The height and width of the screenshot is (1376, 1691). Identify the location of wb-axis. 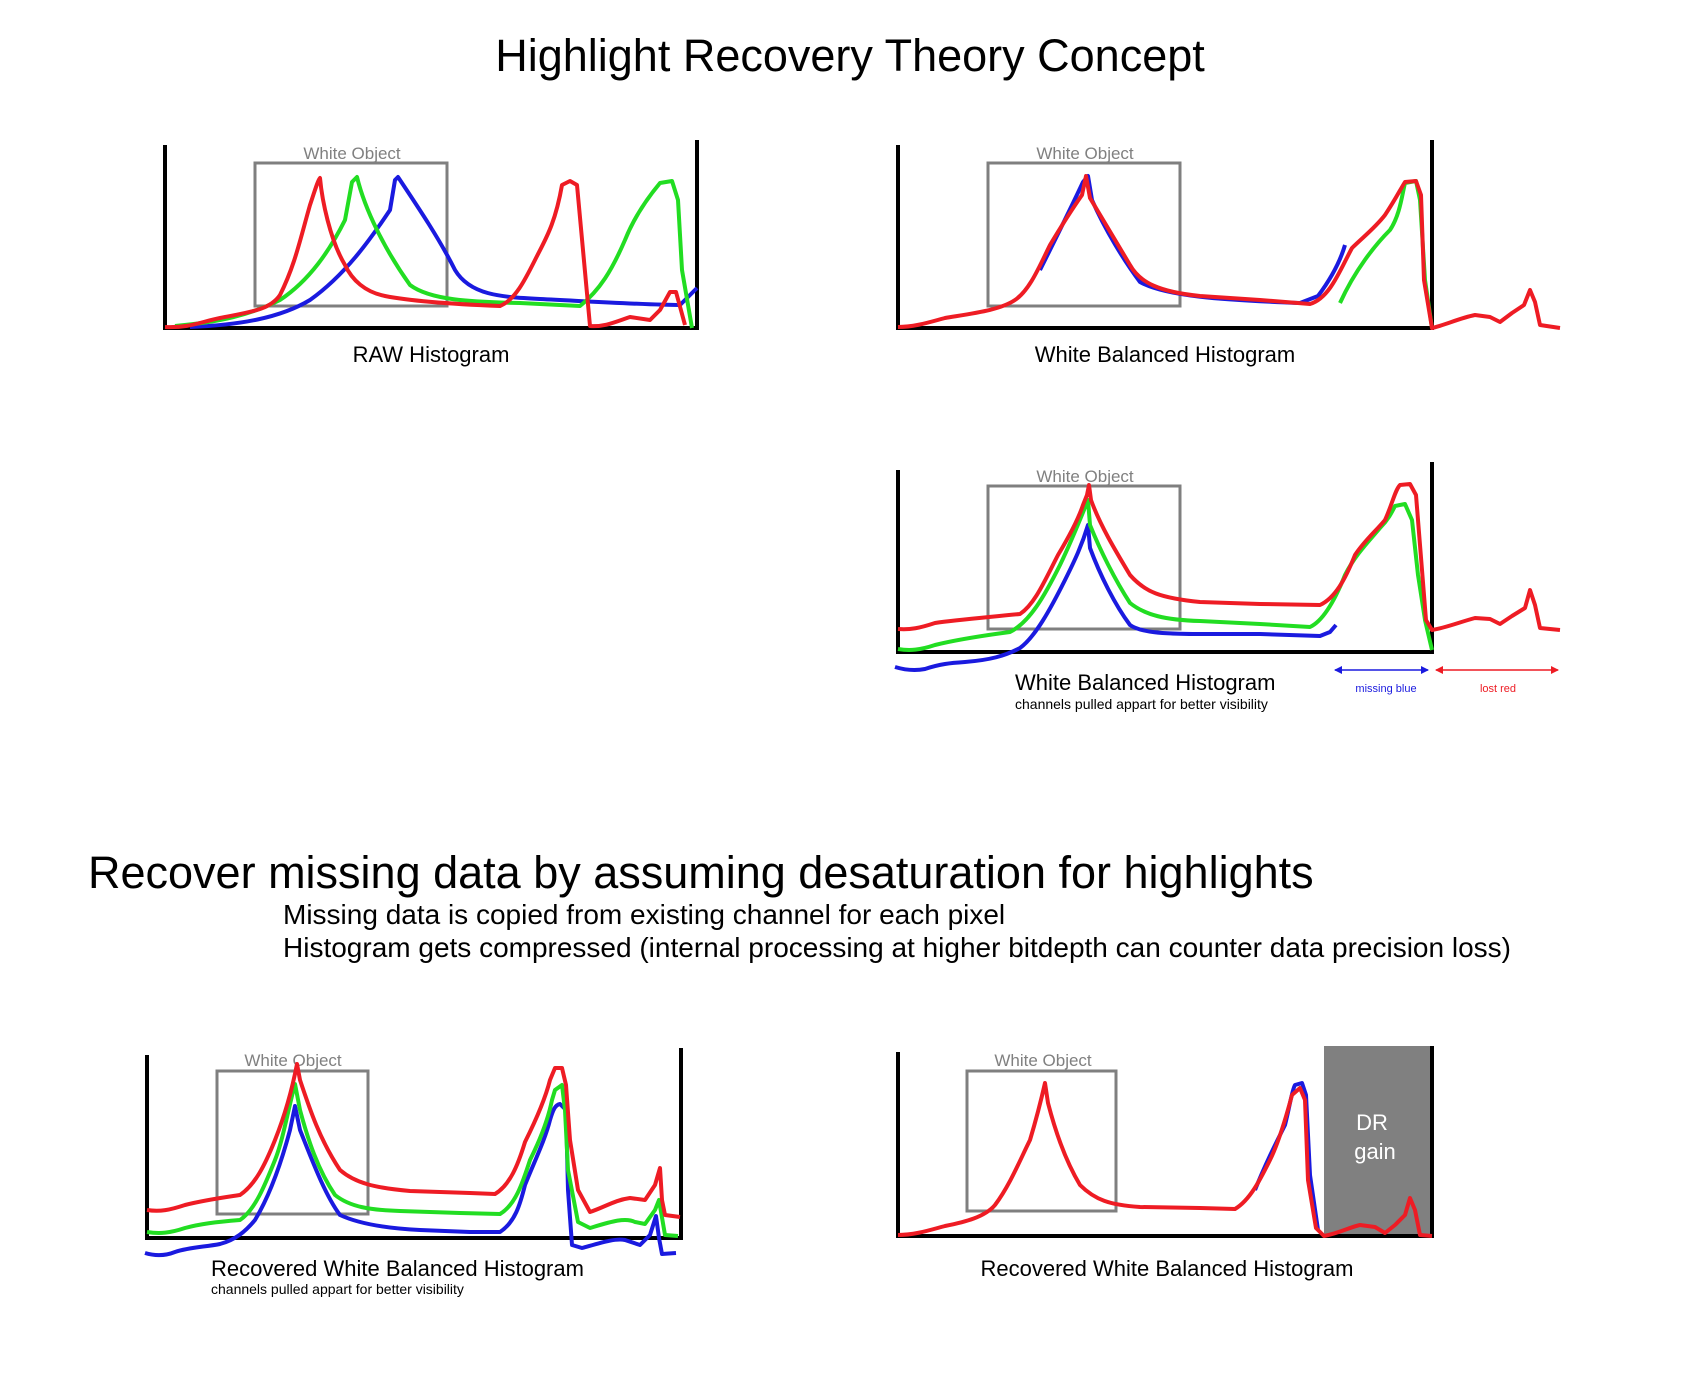
(1165, 235).